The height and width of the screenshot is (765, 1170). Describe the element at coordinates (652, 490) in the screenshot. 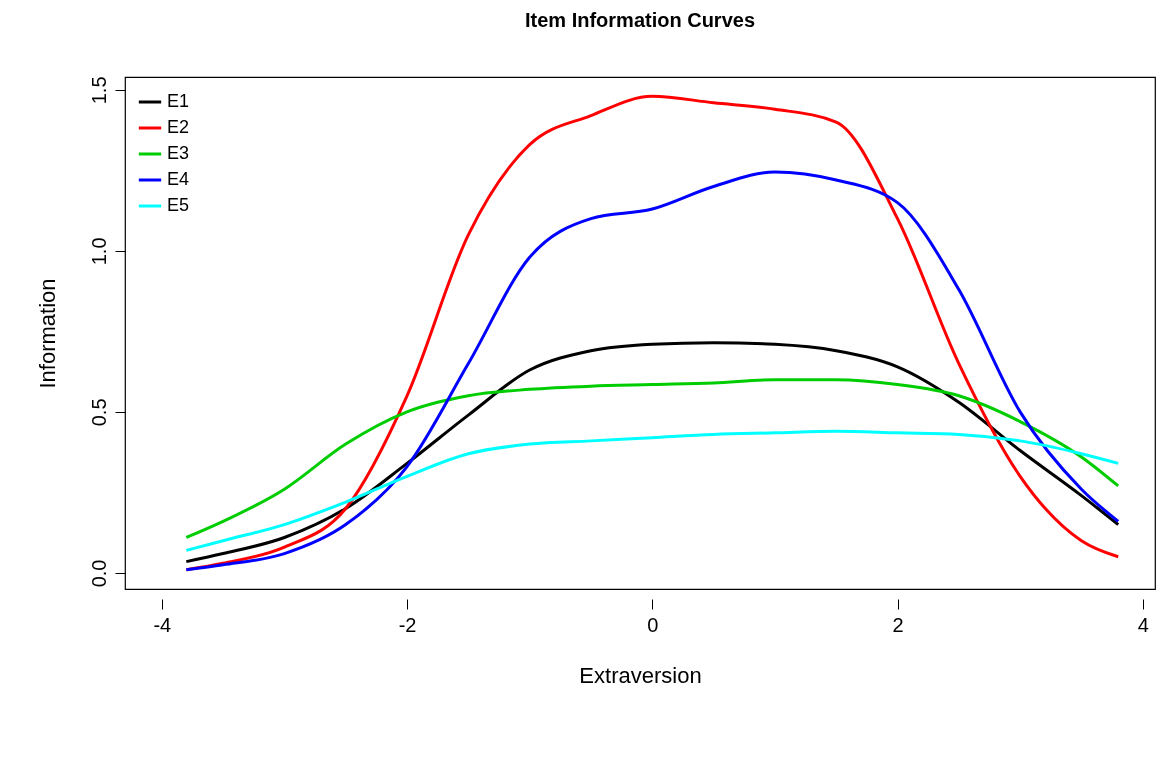

I see `line-series` at that location.